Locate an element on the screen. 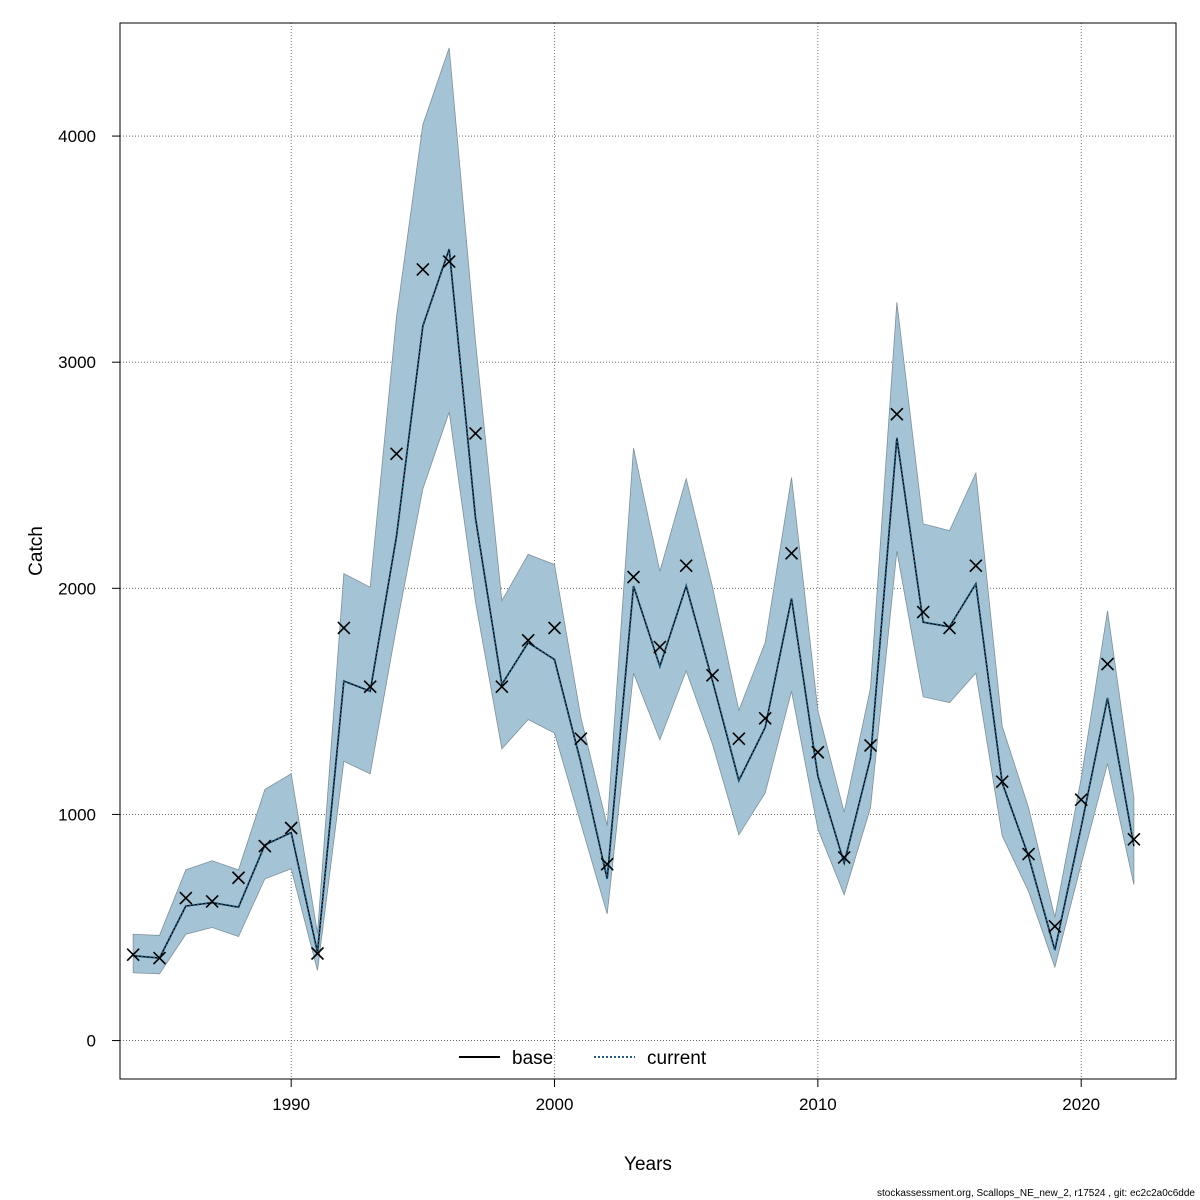 This screenshot has width=1200, height=1200. y-tick-label: 2000 is located at coordinates (77, 588).